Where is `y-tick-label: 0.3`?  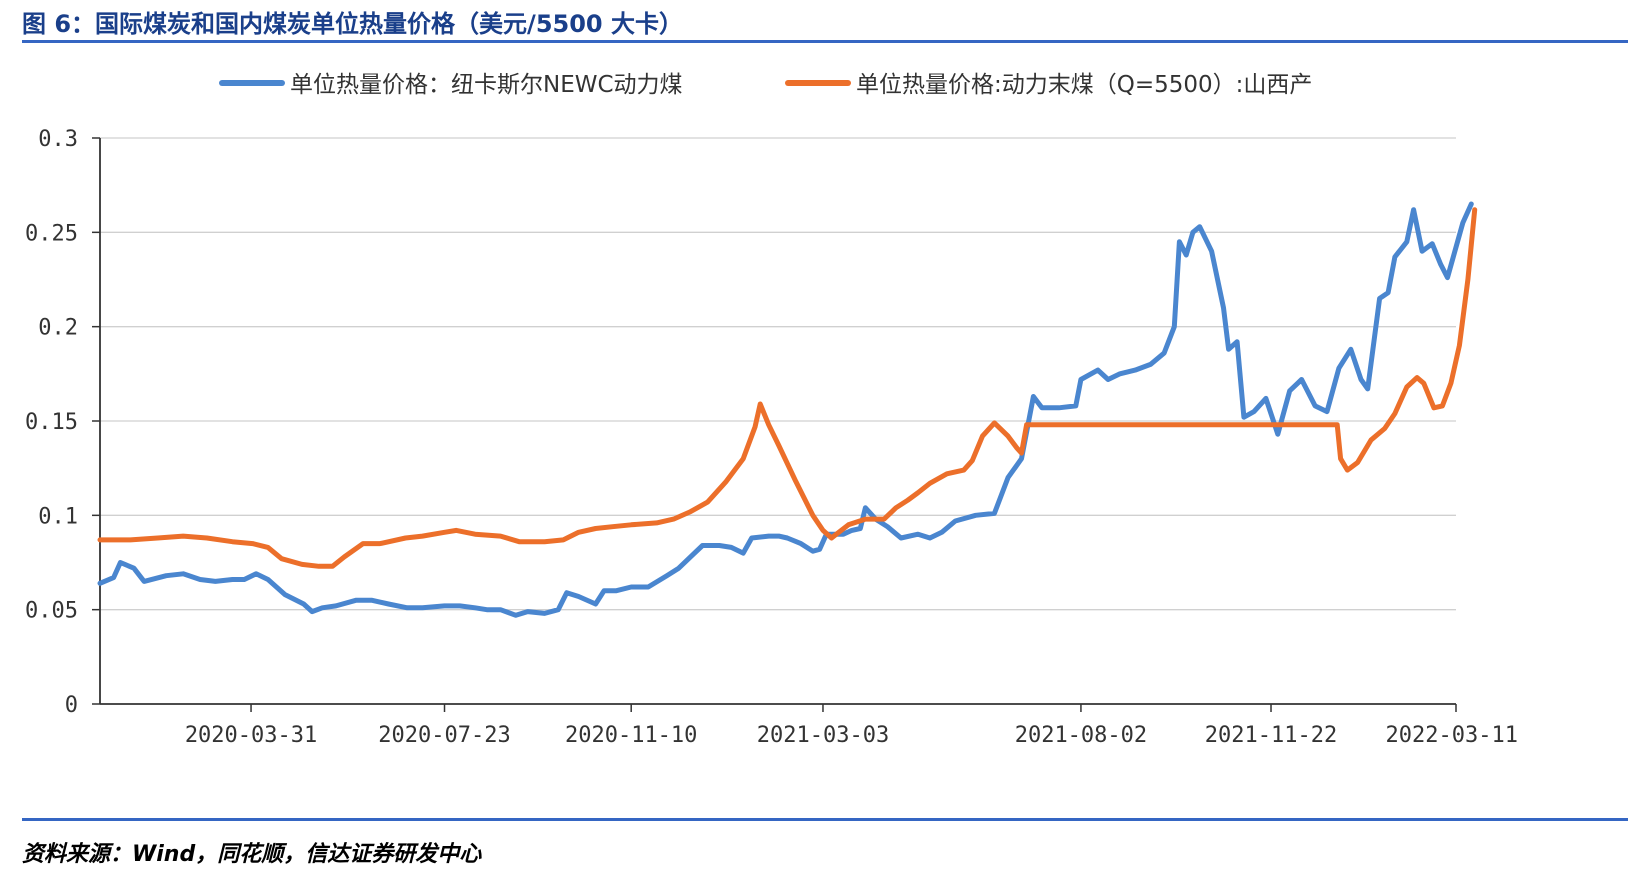 y-tick-label: 0.3 is located at coordinates (58, 139).